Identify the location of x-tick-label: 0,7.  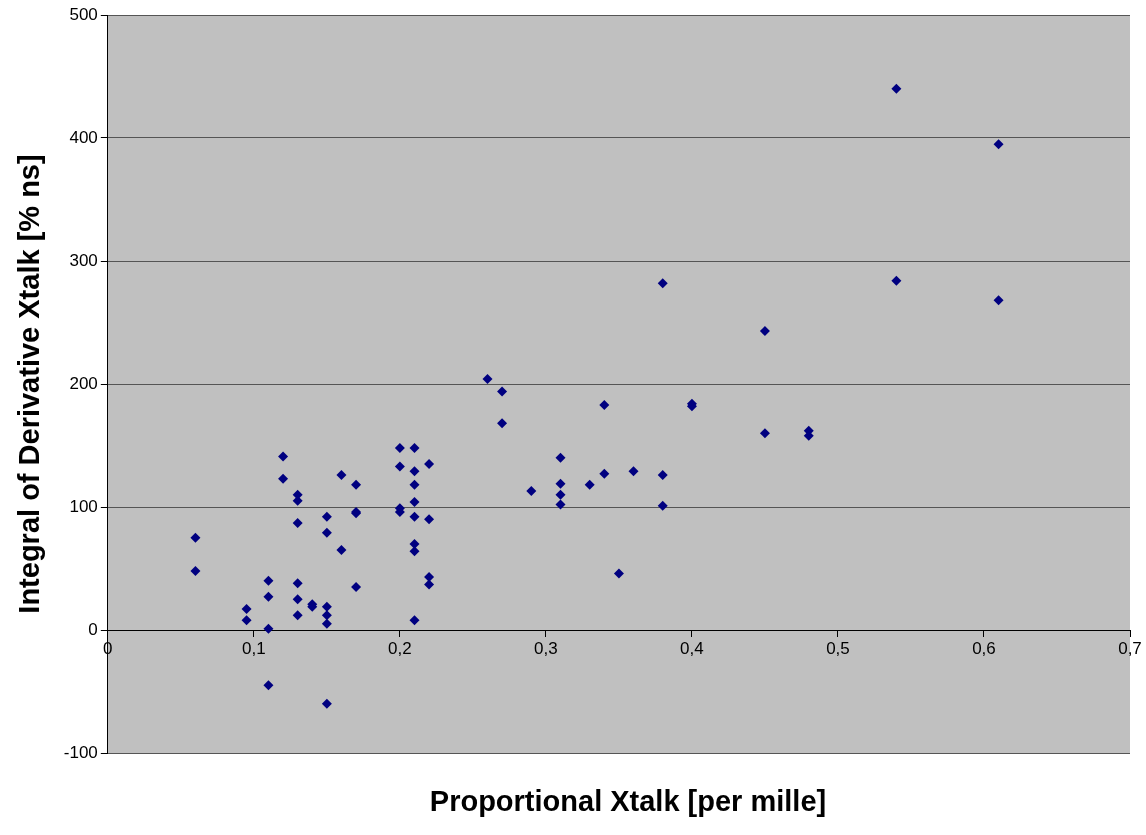
(1130, 648).